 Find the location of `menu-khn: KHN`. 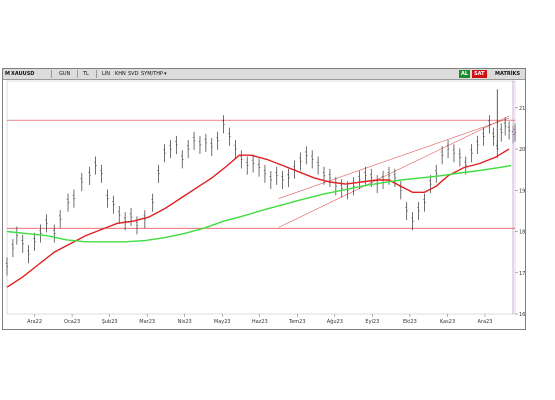

menu-khn: KHN is located at coordinates (120, 74).